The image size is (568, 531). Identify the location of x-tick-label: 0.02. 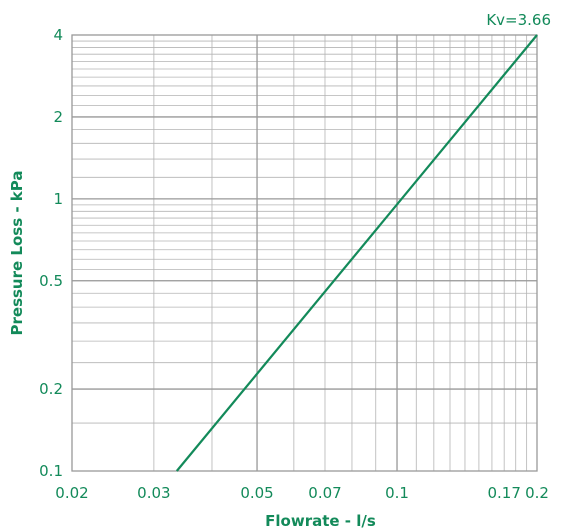
(71, 493).